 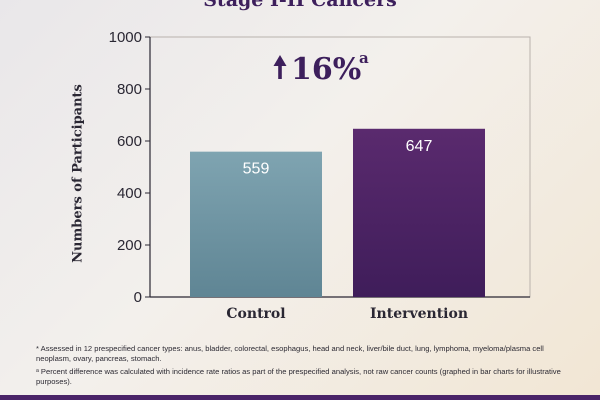 What do you see at coordinates (419, 146) in the screenshot?
I see `bar-value-label: 647` at bounding box center [419, 146].